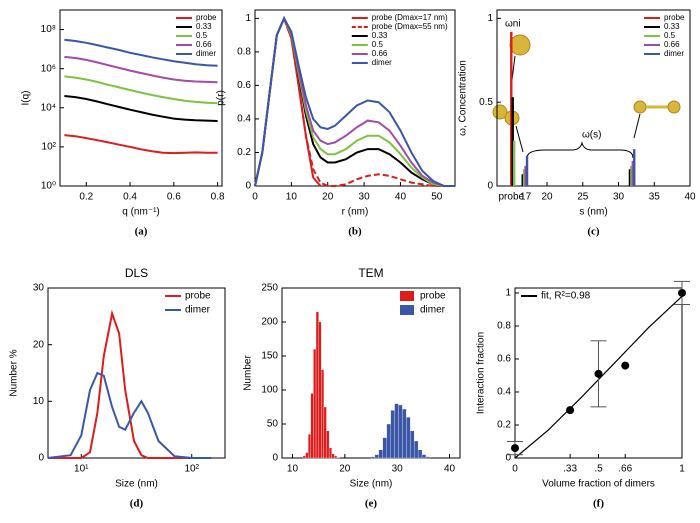 This screenshot has width=700, height=523. I want to click on annotation: ωni, so click(513, 24).